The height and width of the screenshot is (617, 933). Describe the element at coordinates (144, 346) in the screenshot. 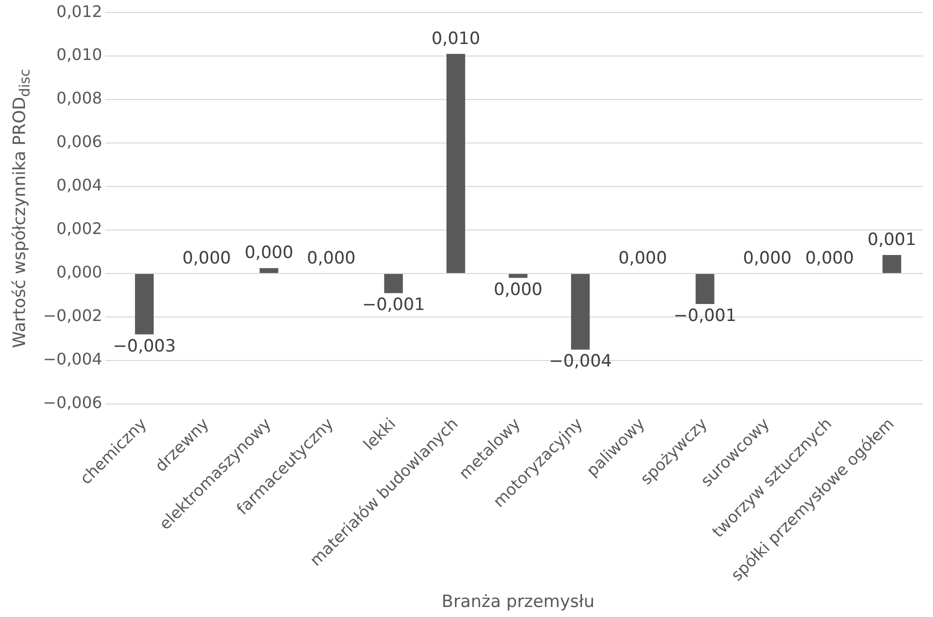

I see `data-label: −0,003` at that location.